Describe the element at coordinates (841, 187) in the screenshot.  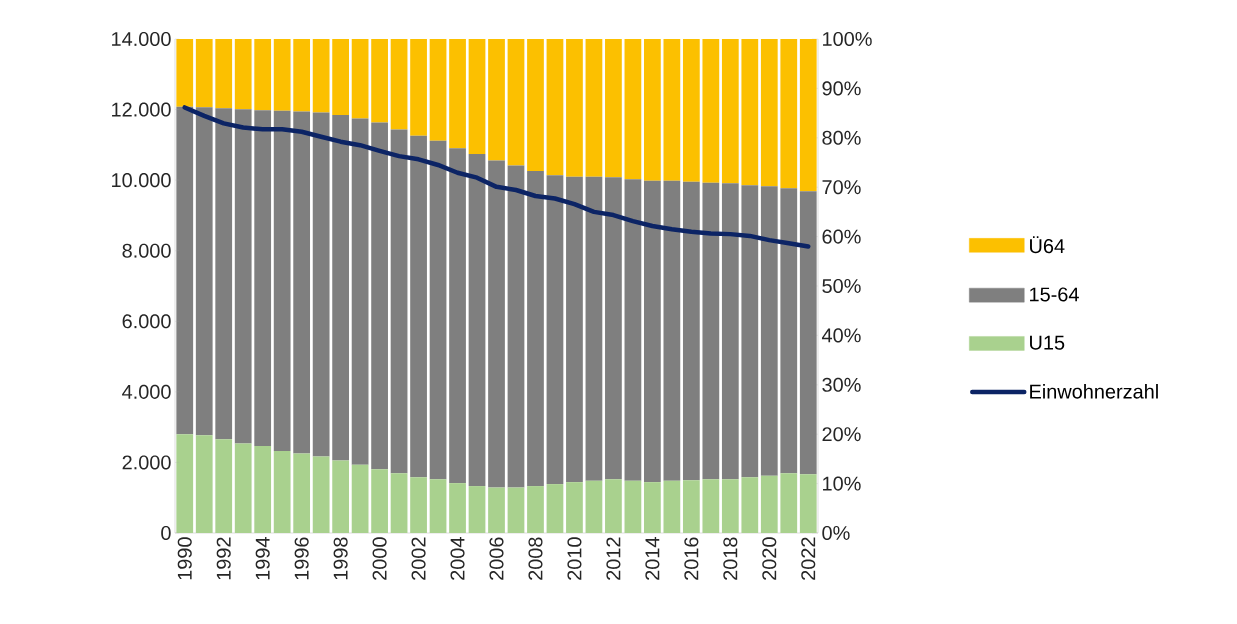
I see `y2-tick-label: 70%` at that location.